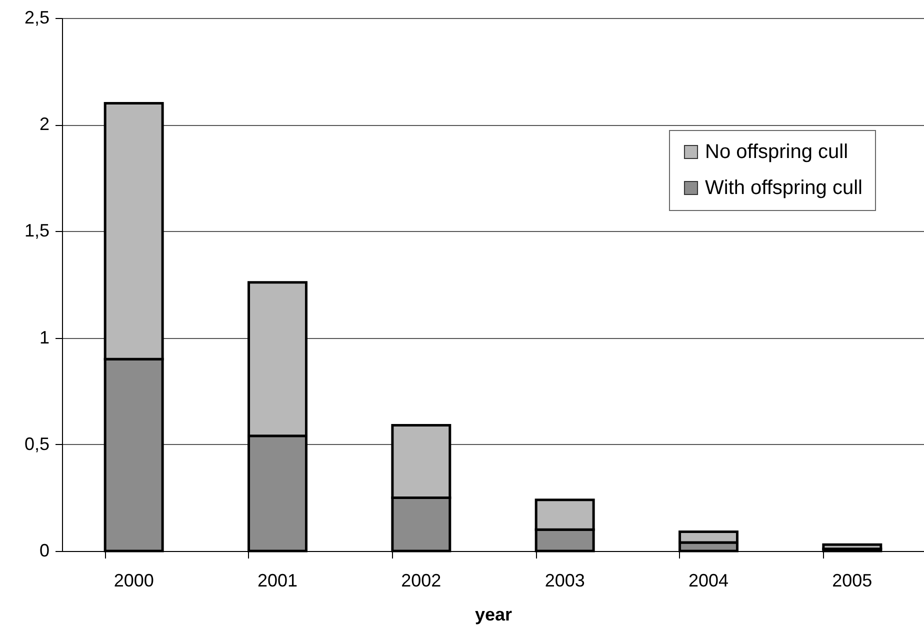 Image resolution: width=924 pixels, height=644 pixels. Describe the element at coordinates (277, 580) in the screenshot. I see `x-tick-label: 2001` at that location.